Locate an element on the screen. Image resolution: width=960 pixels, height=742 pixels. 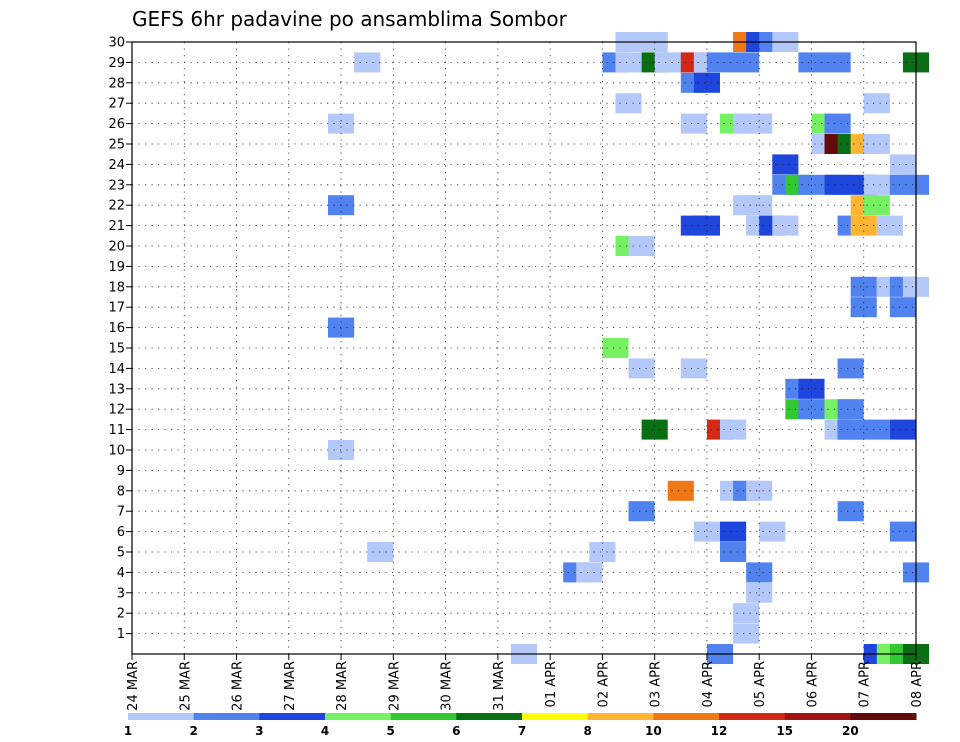
y-tick-label: 9 is located at coordinates (121, 471).